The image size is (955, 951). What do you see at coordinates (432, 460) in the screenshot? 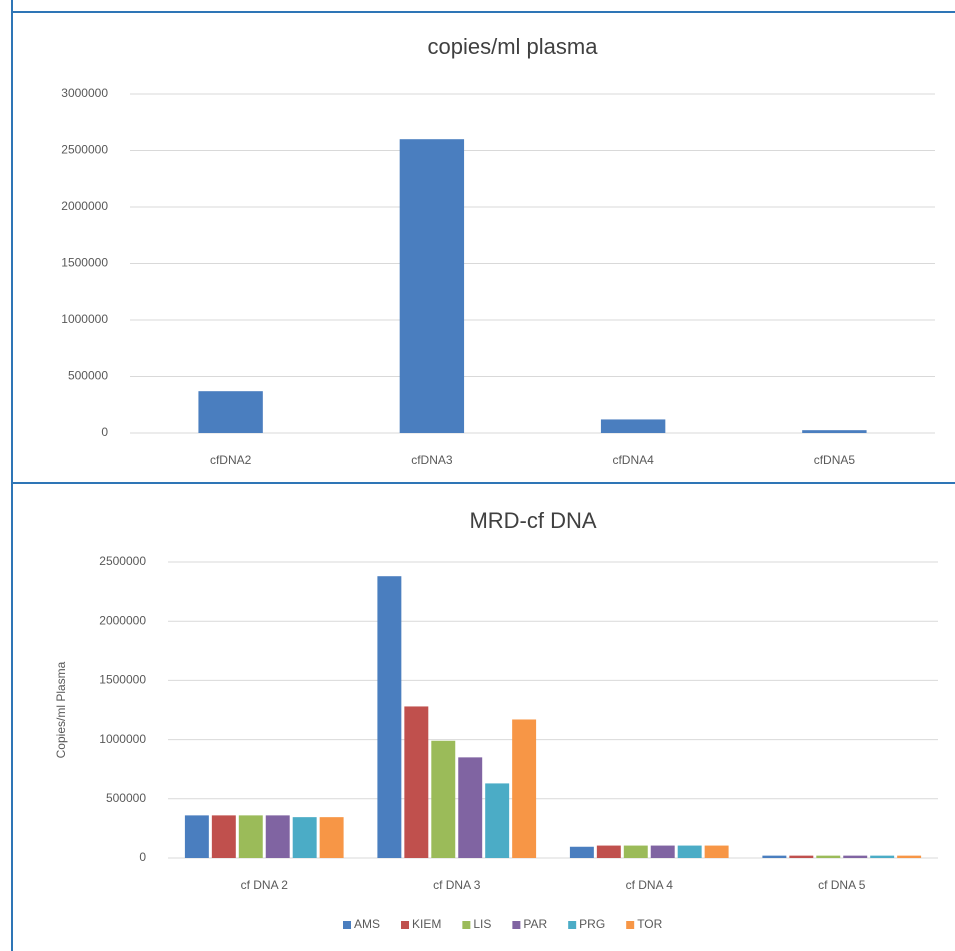
I see `x-tick-label: cfDNA3` at bounding box center [432, 460].